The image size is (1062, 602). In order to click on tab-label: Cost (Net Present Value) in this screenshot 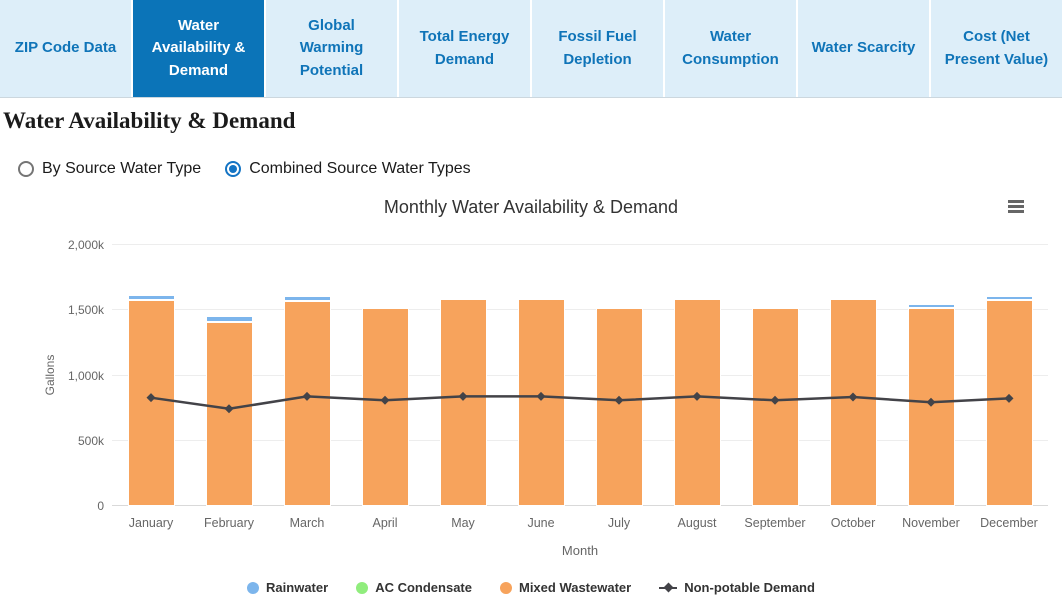, I will do `click(996, 48)`.